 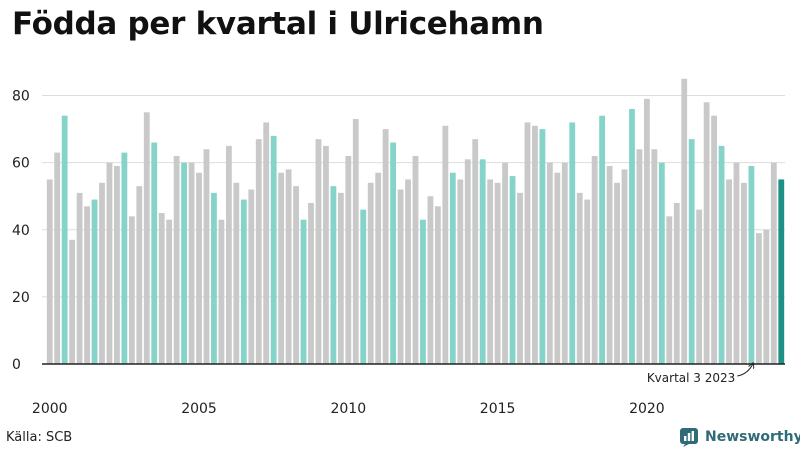 What do you see at coordinates (684, 221) in the screenshot?
I see `bar: 85` at bounding box center [684, 221].